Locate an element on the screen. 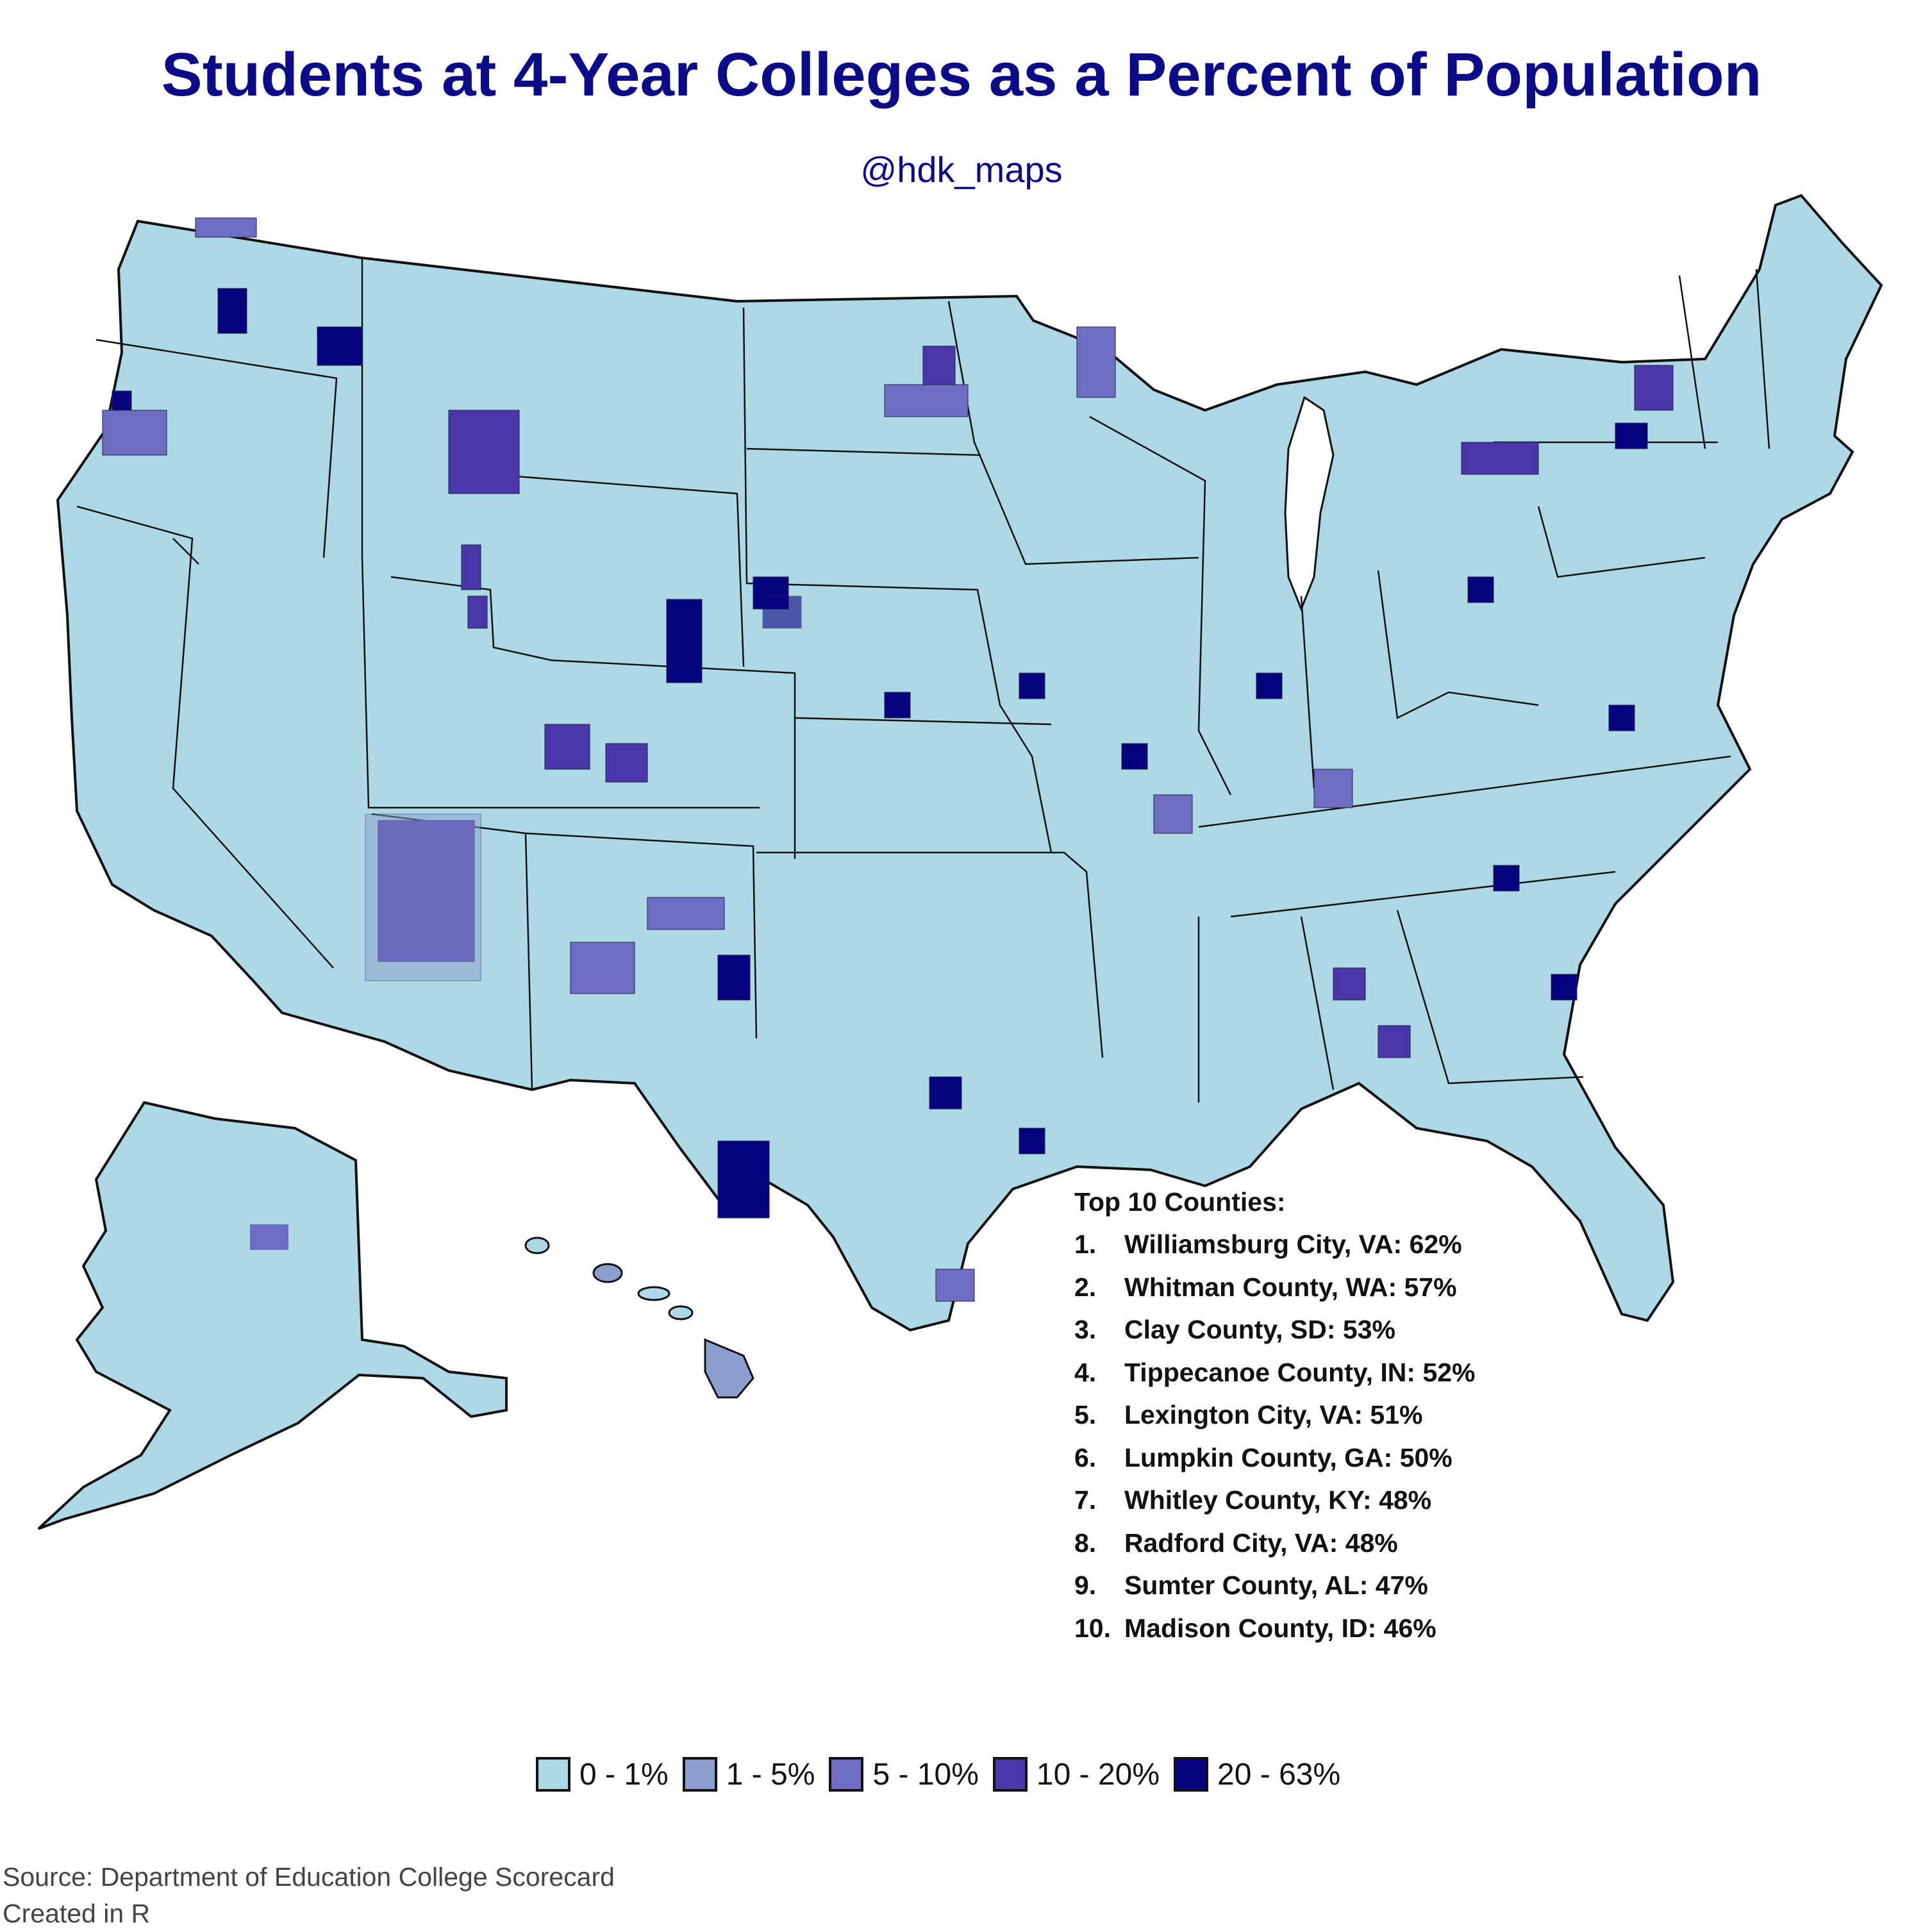 Image resolution: width=1923 pixels, height=1932 pixels. top-county-text: Lumpkin County, GA: 50% is located at coordinates (1288, 1457).